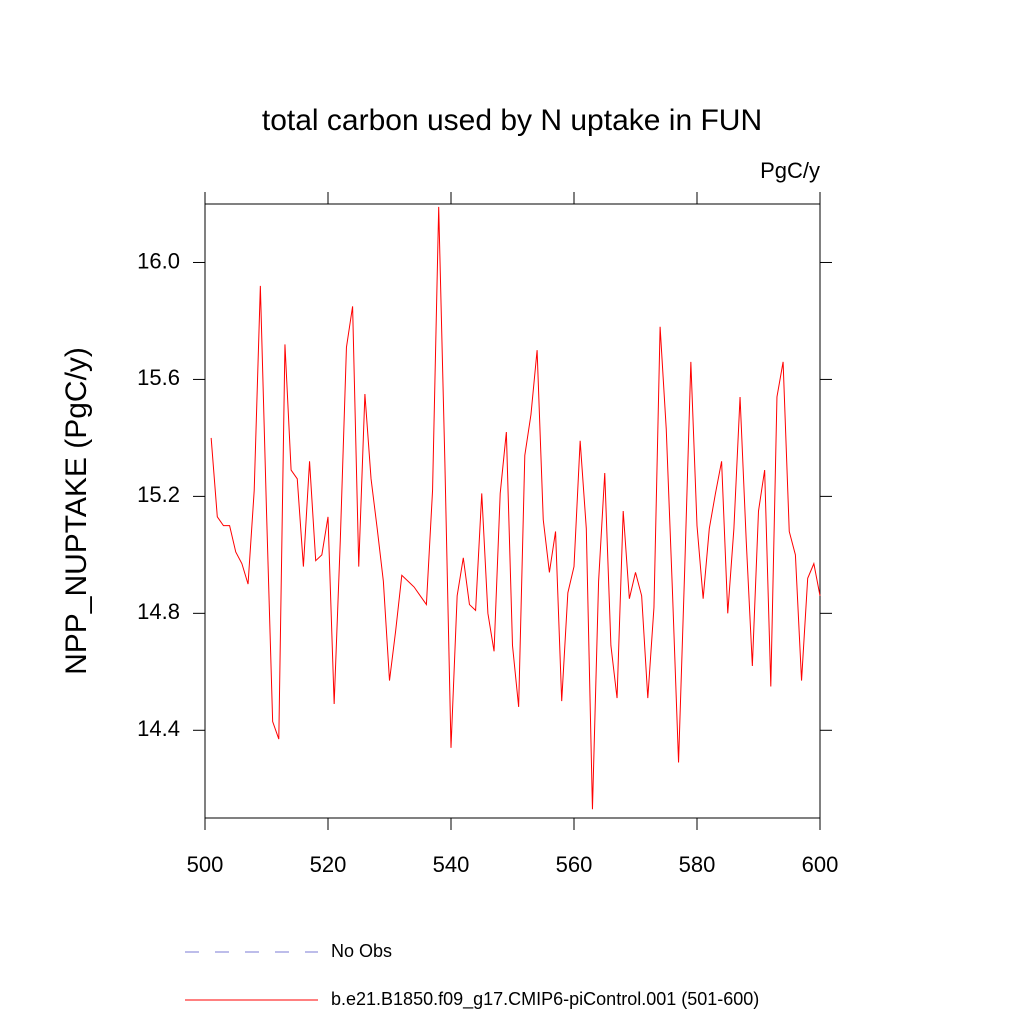 This screenshot has width=1024, height=1024. What do you see at coordinates (76, 511) in the screenshot?
I see `y-axis-label: NPP_NUPTAKE (PgC/y)` at bounding box center [76, 511].